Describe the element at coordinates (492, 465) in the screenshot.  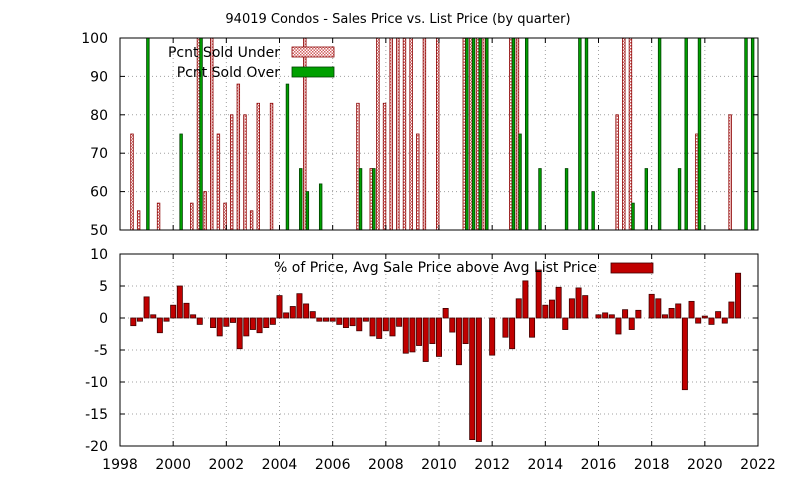
I see `x-tick-label: 2012` at that location.